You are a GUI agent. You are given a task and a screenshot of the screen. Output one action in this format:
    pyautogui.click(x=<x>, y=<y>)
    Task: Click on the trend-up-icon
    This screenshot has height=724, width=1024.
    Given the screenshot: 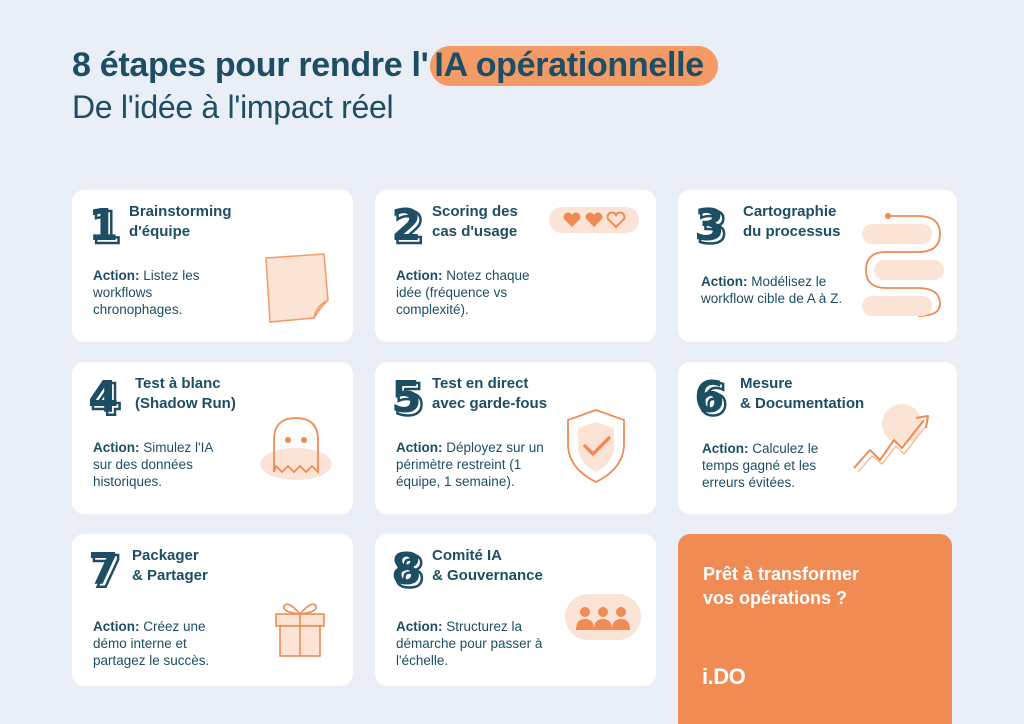 What is the action you would take?
    pyautogui.click(x=892, y=441)
    